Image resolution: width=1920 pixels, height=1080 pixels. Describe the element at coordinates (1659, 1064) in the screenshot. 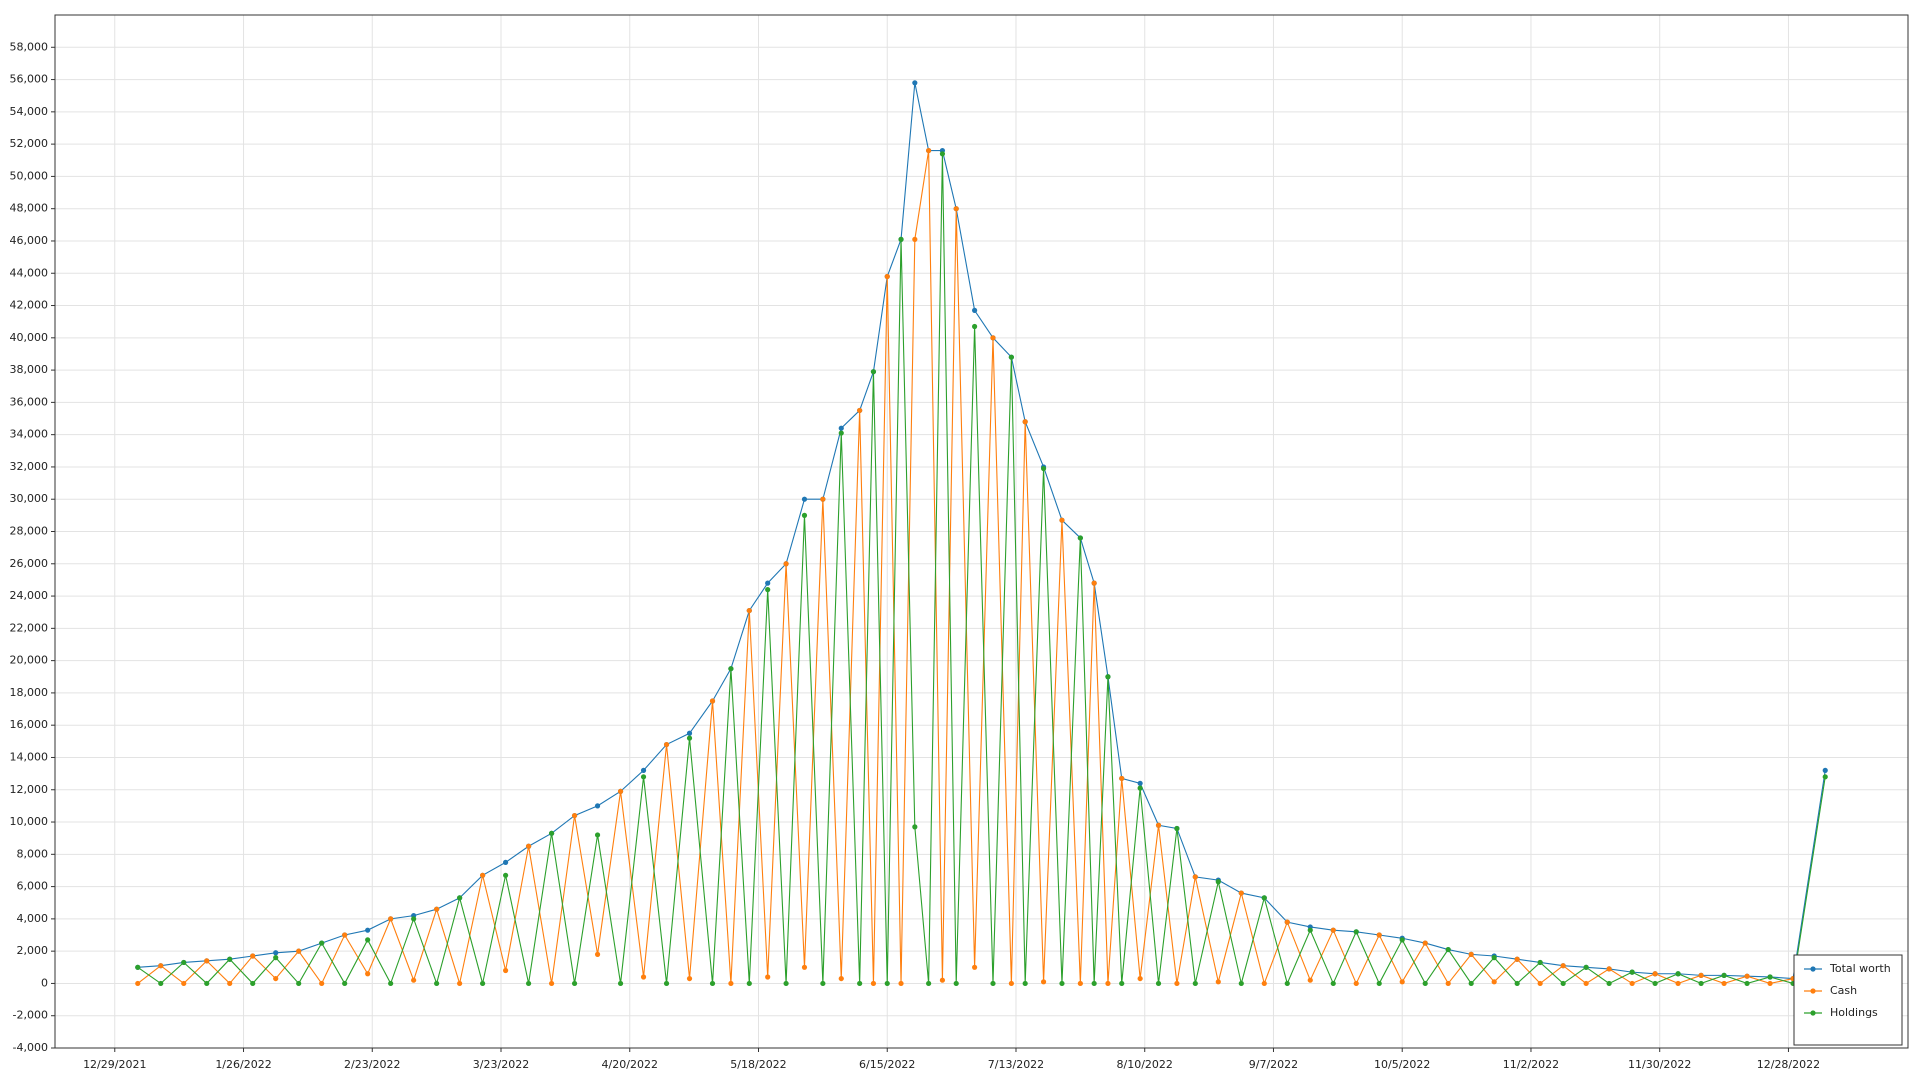

I see `x-tick-label: 11/30/2022` at that location.